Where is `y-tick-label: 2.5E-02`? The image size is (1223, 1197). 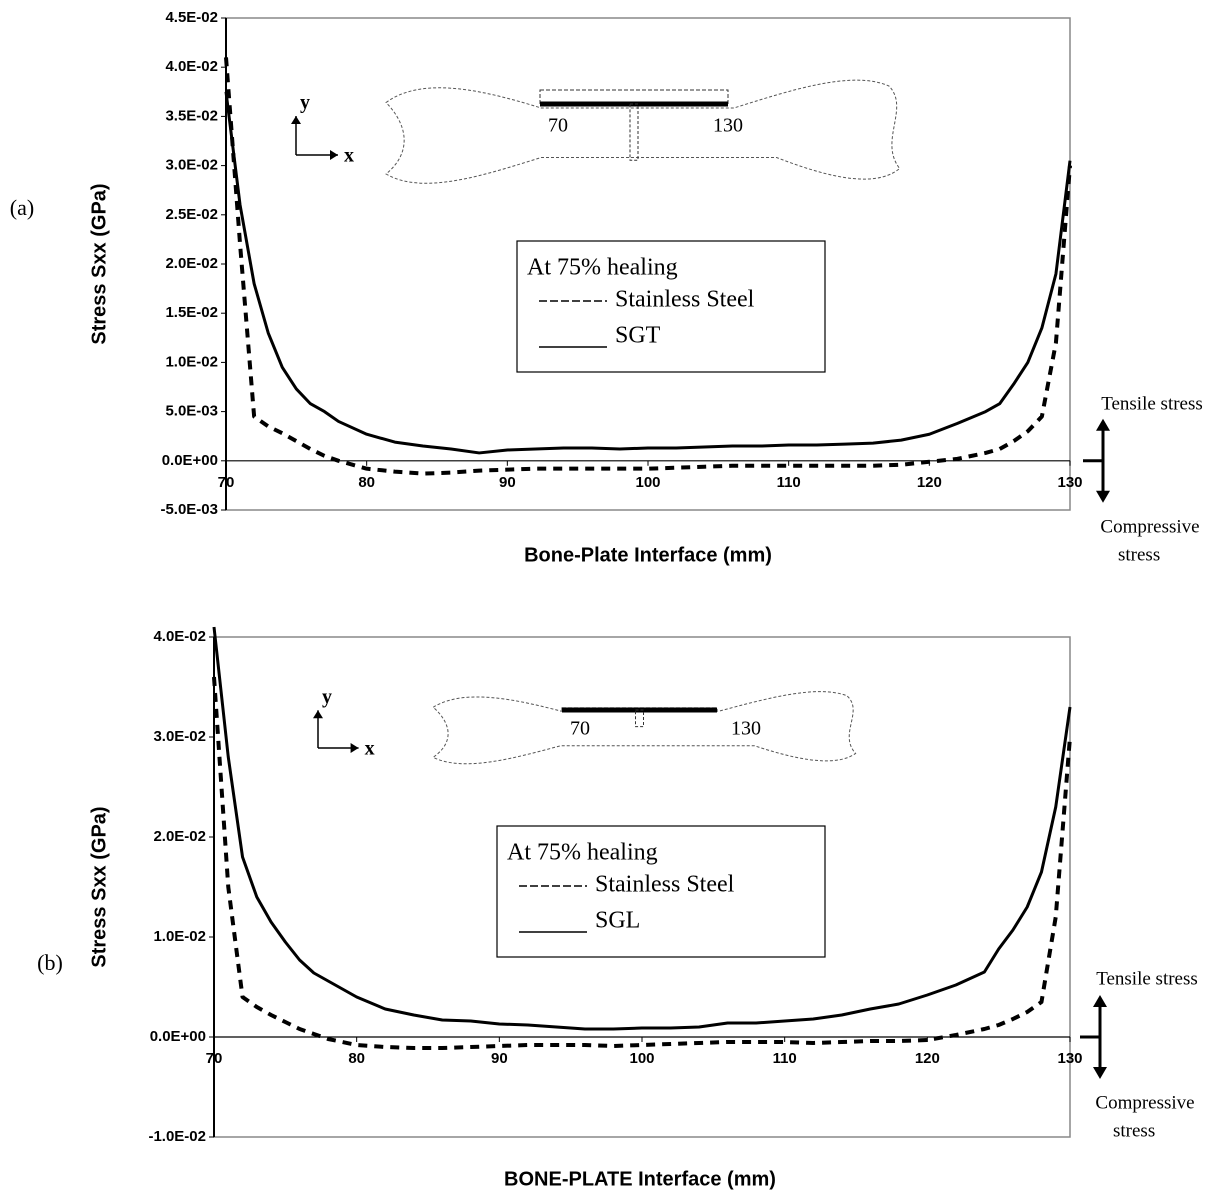 y-tick-label: 2.5E-02 is located at coordinates (191, 214).